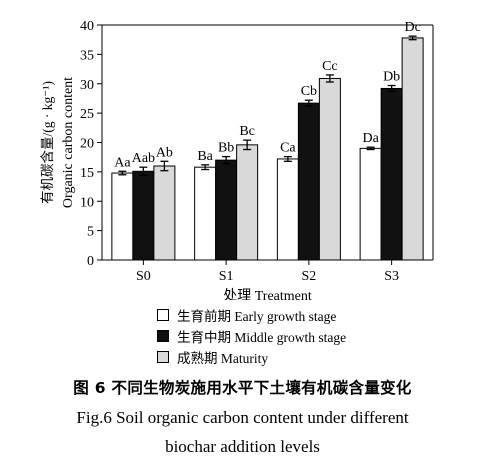  What do you see at coordinates (247, 131) in the screenshot?
I see `bar-data-label: Bc` at bounding box center [247, 131].